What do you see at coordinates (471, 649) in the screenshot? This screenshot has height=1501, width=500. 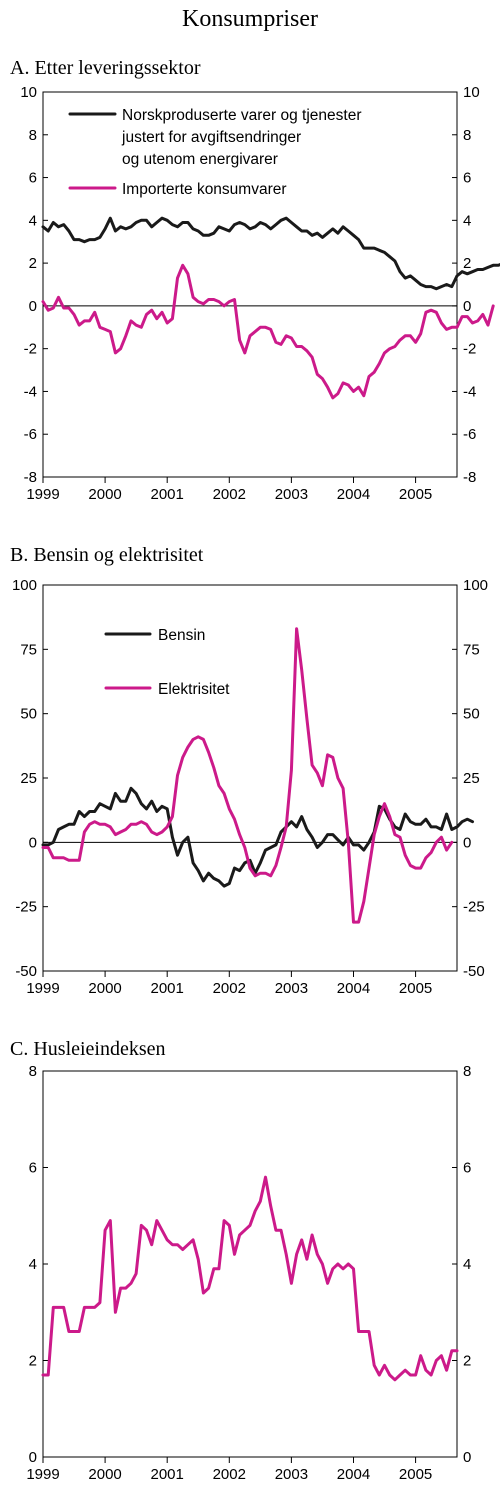 I see `y-tick-label-right: 75` at bounding box center [471, 649].